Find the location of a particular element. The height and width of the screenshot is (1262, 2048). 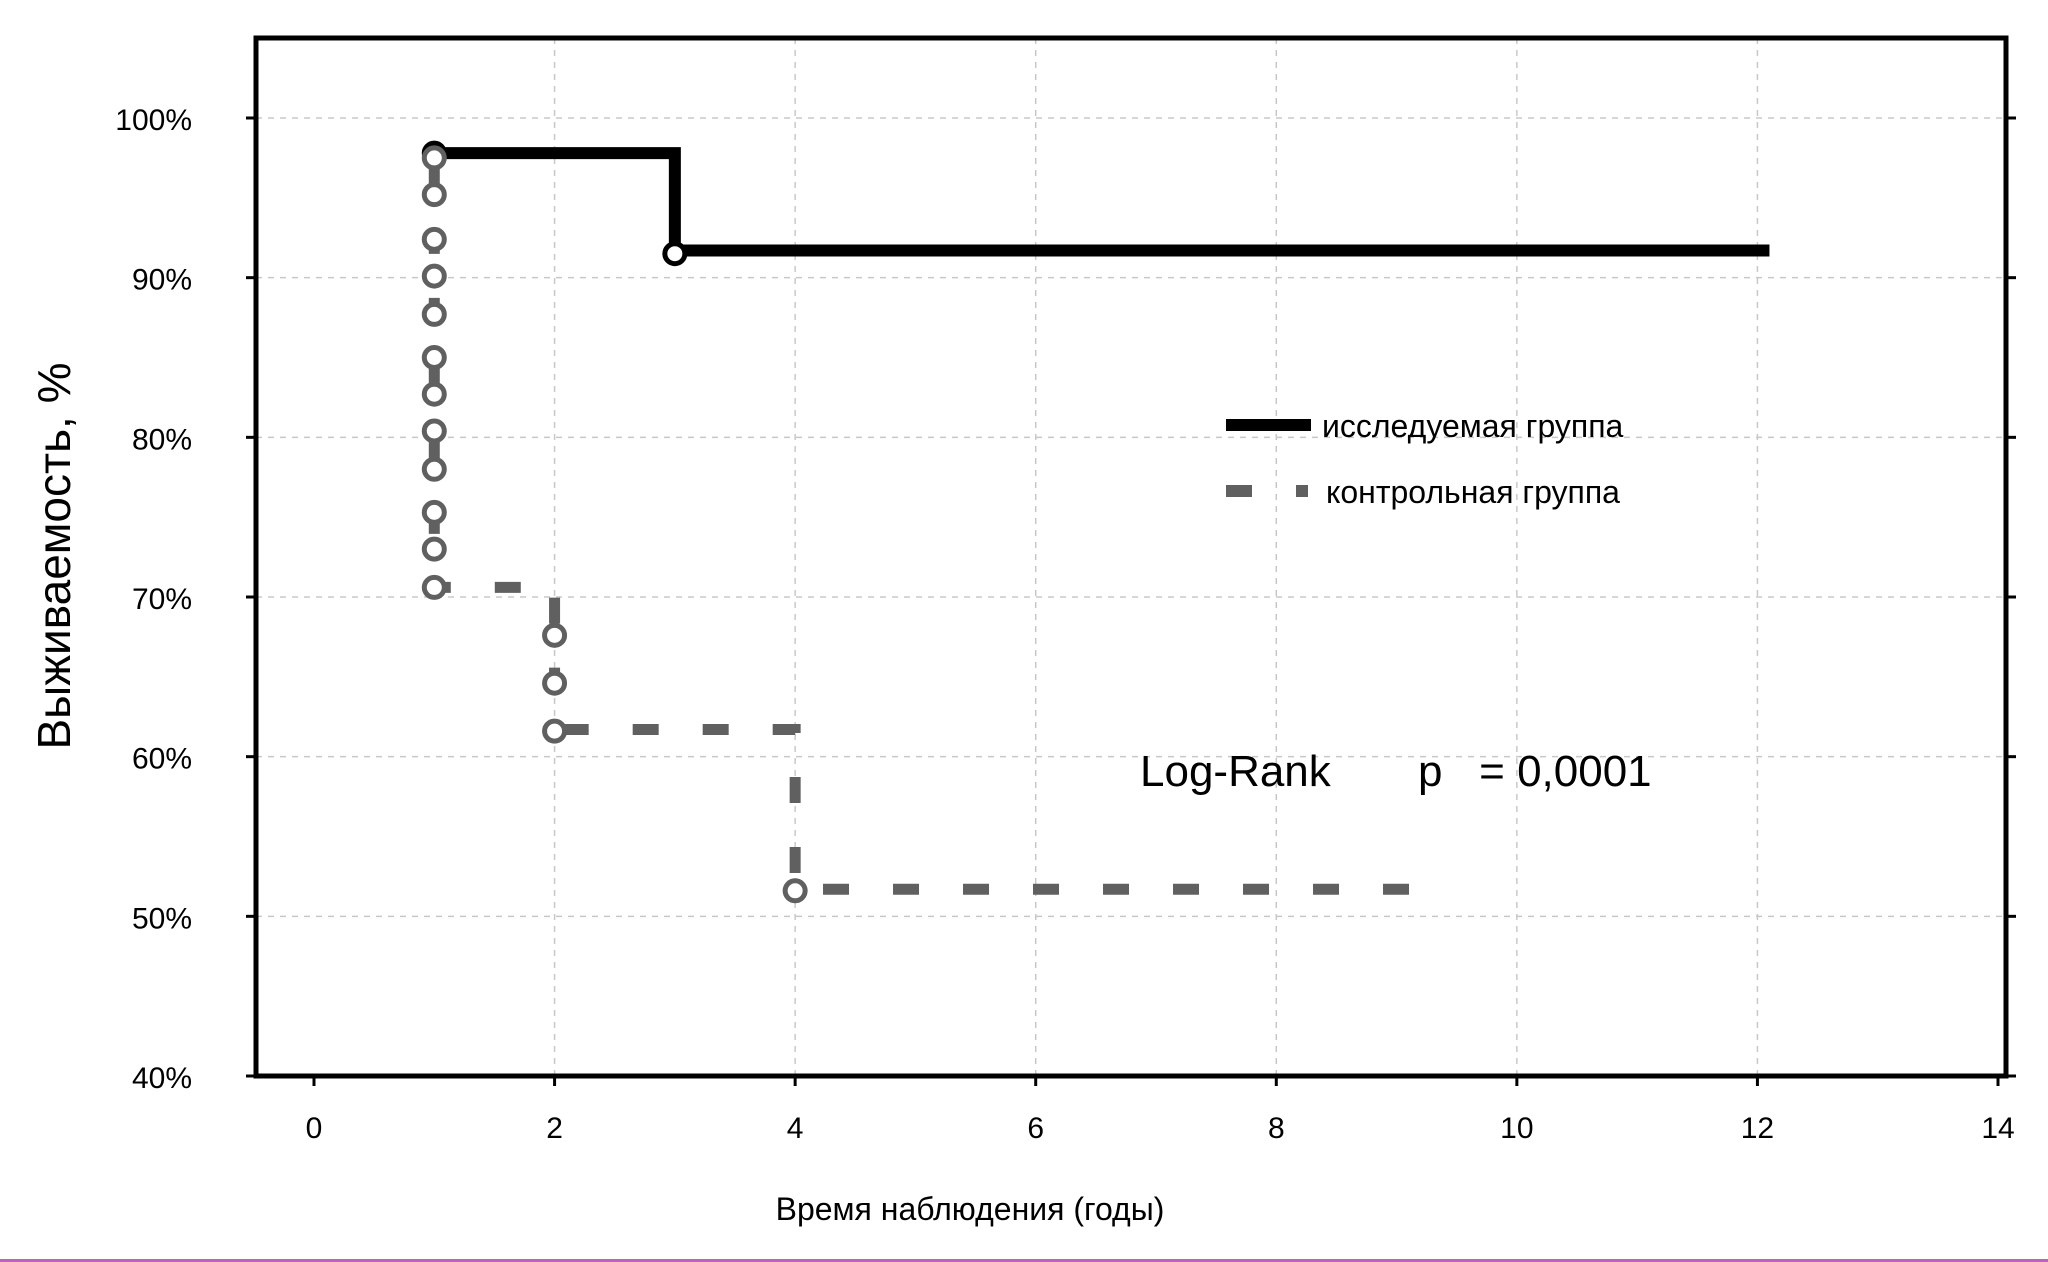

y-tick-label-90: 90% is located at coordinates (162, 280).